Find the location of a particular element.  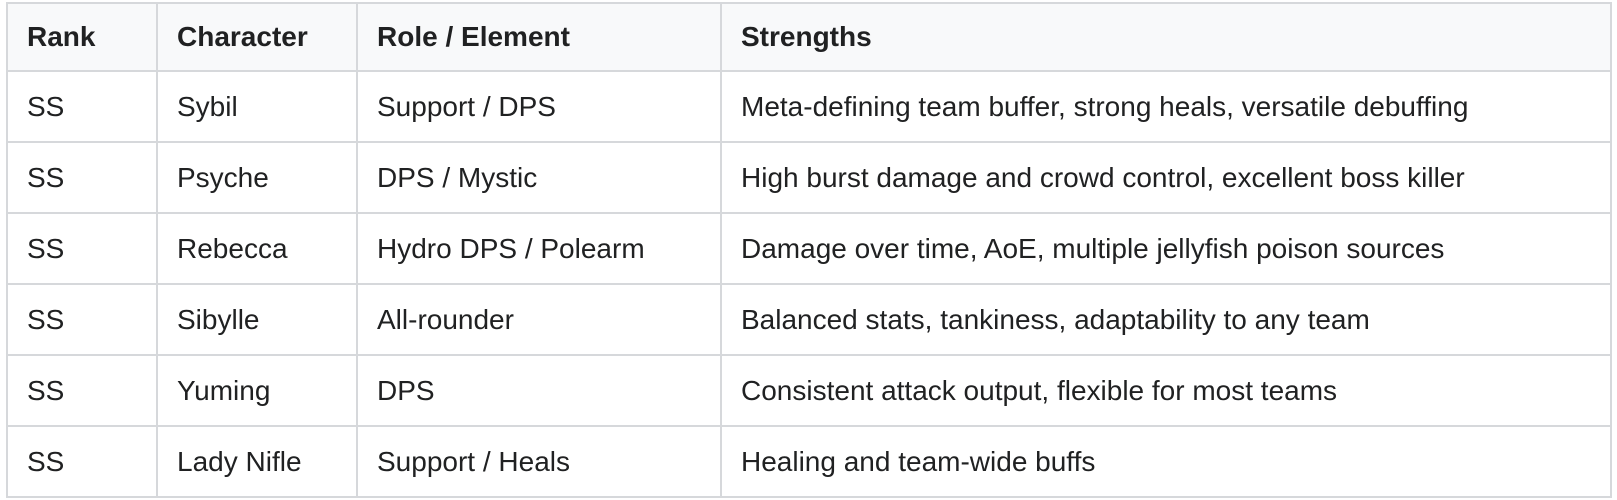

character-cell: Sibylle is located at coordinates (257, 319).